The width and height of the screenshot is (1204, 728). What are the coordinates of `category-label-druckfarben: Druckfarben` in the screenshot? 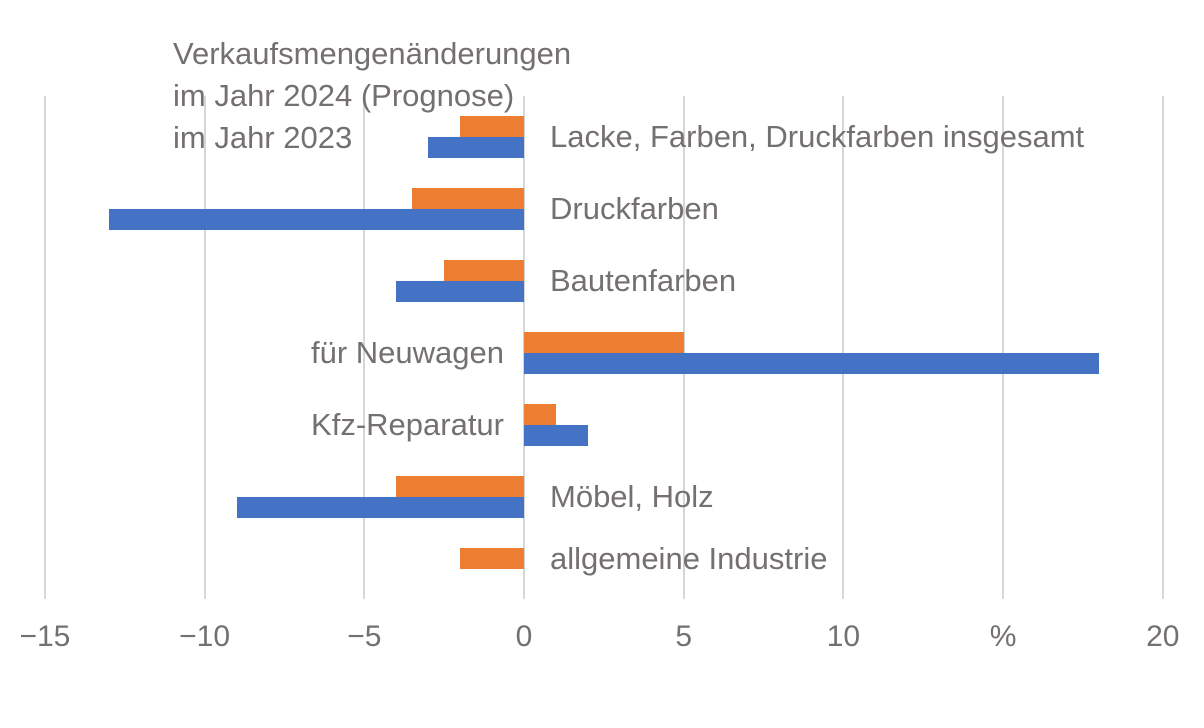 It's located at (634, 208).